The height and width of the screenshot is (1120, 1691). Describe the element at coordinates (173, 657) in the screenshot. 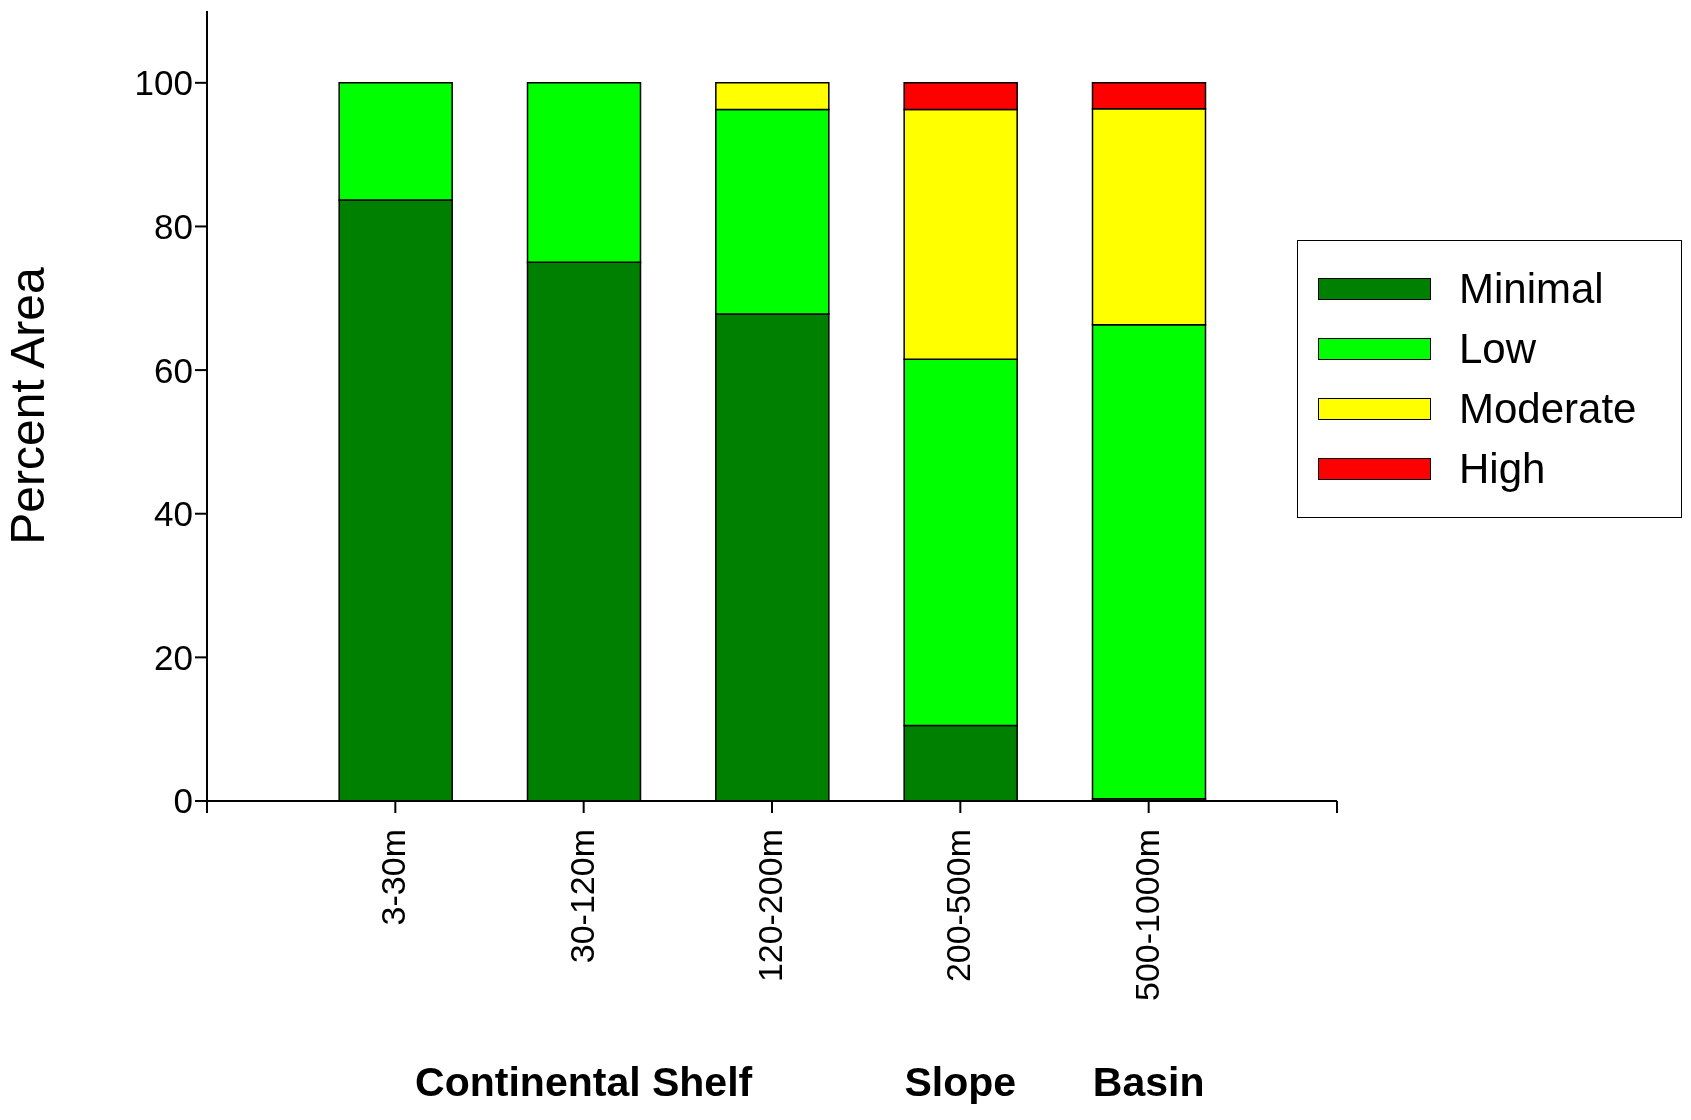

I see `y-tick-label: 20` at that location.